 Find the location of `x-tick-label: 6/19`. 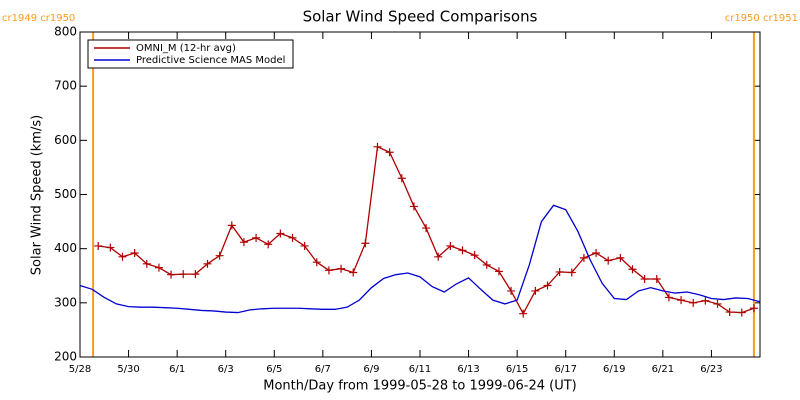

x-tick-label: 6/19 is located at coordinates (614, 369).